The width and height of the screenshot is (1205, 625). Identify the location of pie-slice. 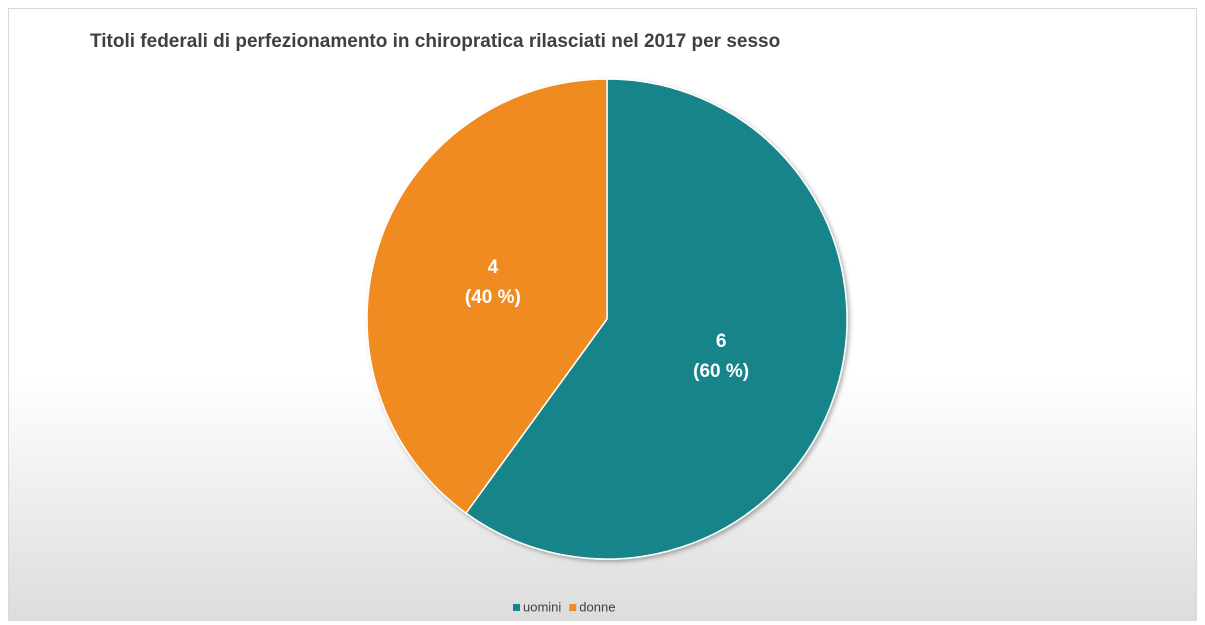
(487, 296).